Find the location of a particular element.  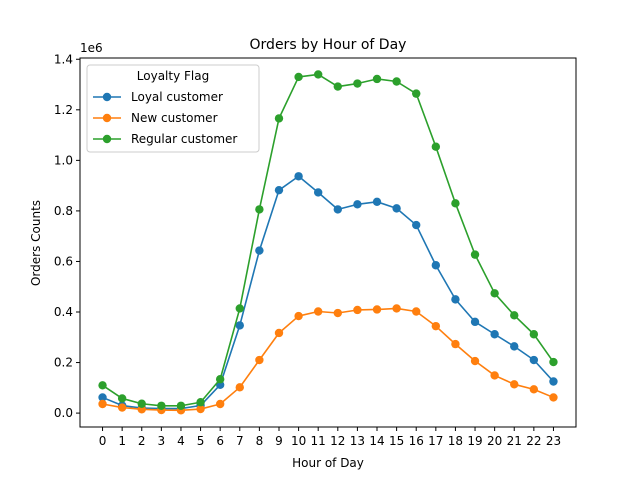

x-tick-label: 4 is located at coordinates (181, 441).